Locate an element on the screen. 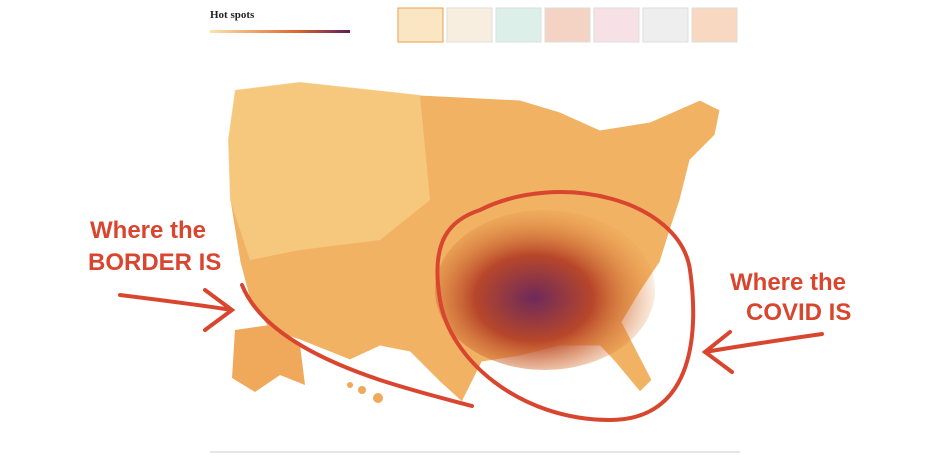 Image resolution: width=932 pixels, height=462 pixels. circle-annotation is located at coordinates (565, 306).